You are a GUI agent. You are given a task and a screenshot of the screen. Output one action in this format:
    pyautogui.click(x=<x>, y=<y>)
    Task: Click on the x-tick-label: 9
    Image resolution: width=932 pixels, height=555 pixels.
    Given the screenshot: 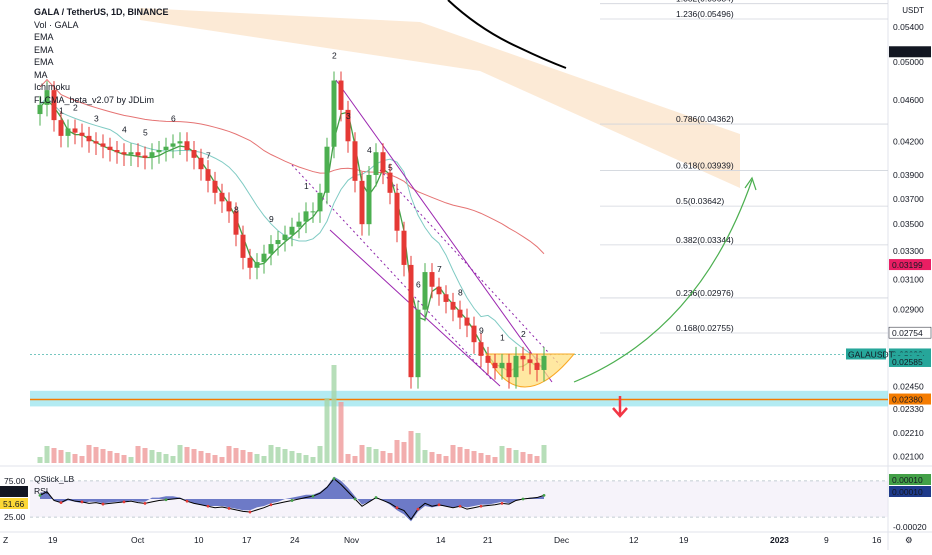 What is the action you would take?
    pyautogui.click(x=826, y=540)
    